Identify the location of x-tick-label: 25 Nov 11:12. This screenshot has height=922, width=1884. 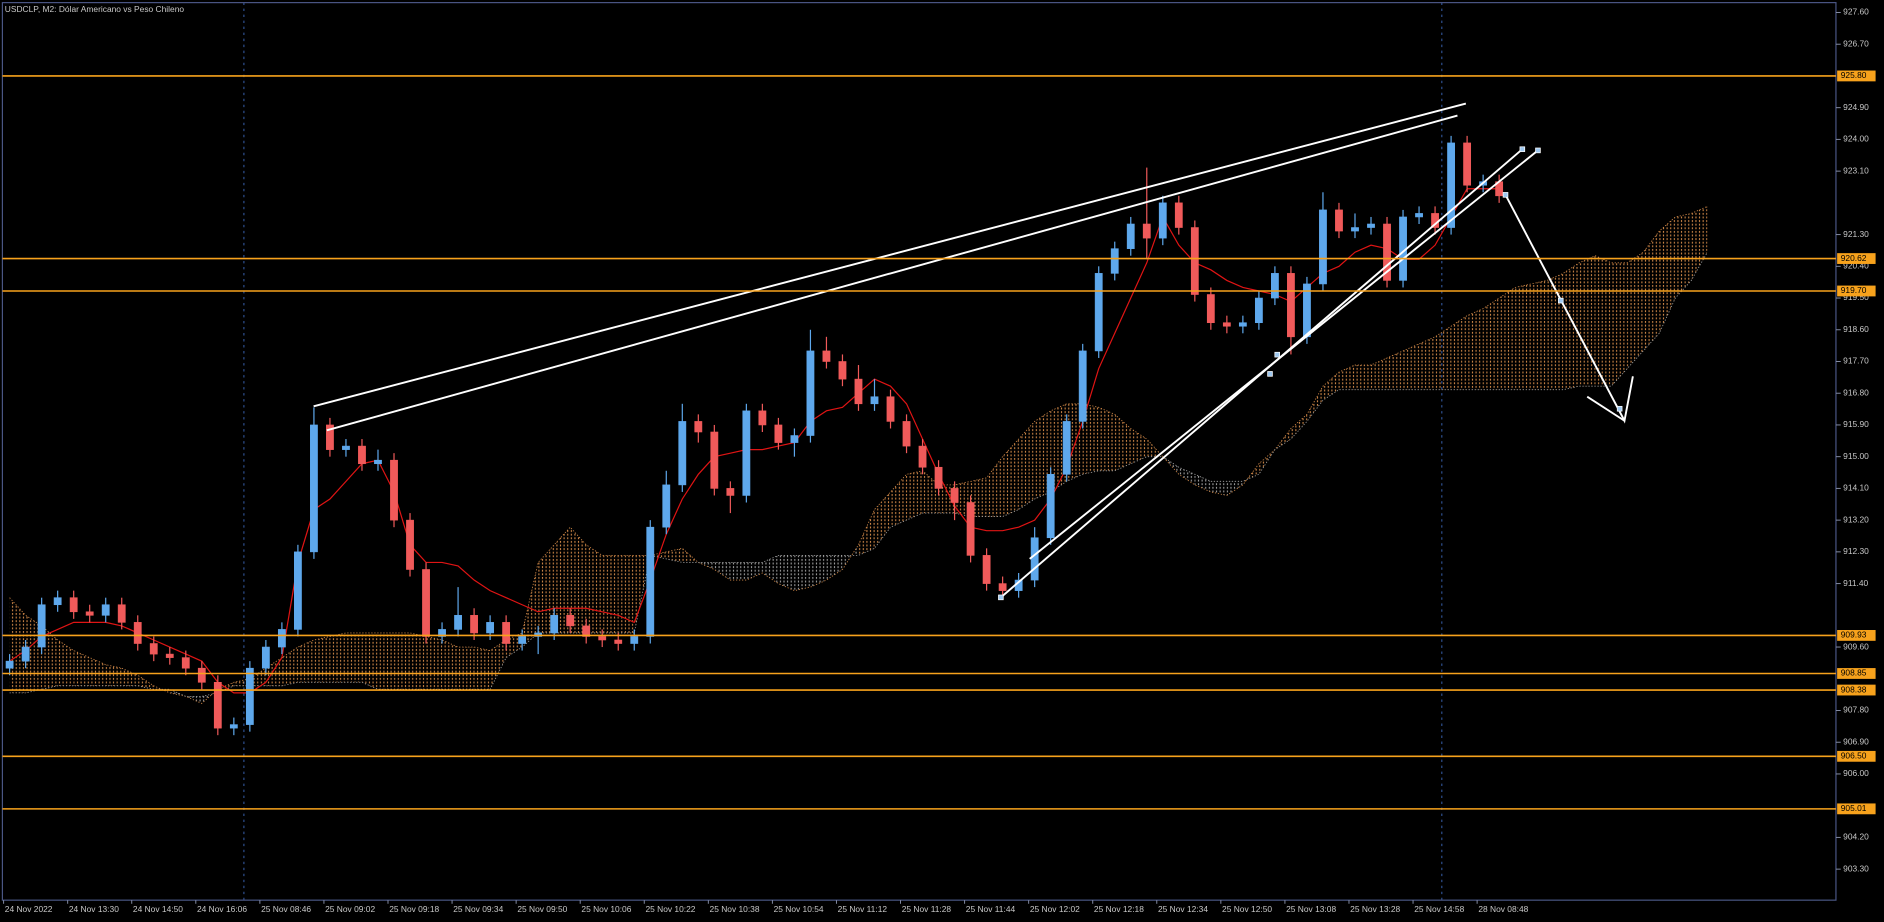
(863, 909).